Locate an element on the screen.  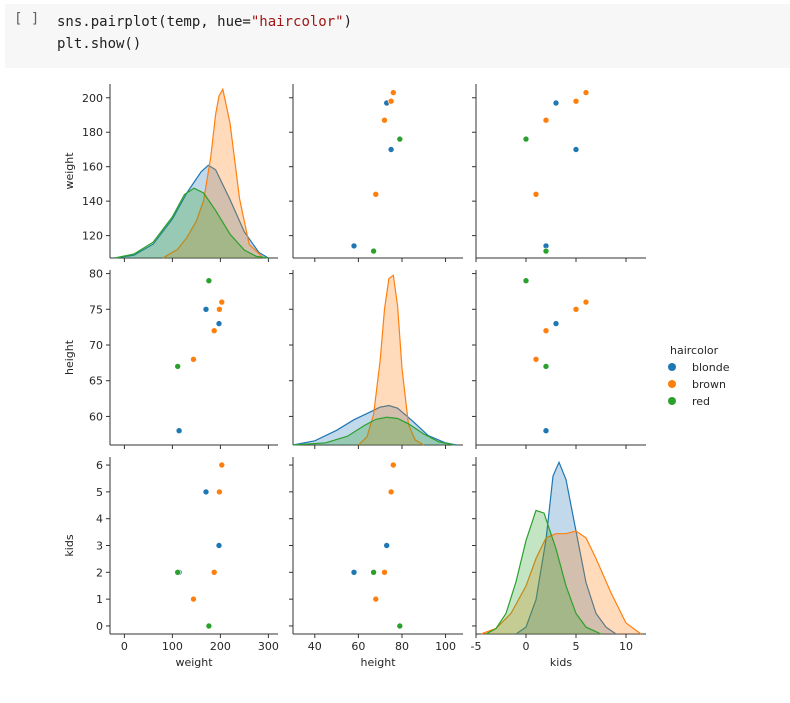
kde-fill-brown-kids is located at coordinates (561, 582).